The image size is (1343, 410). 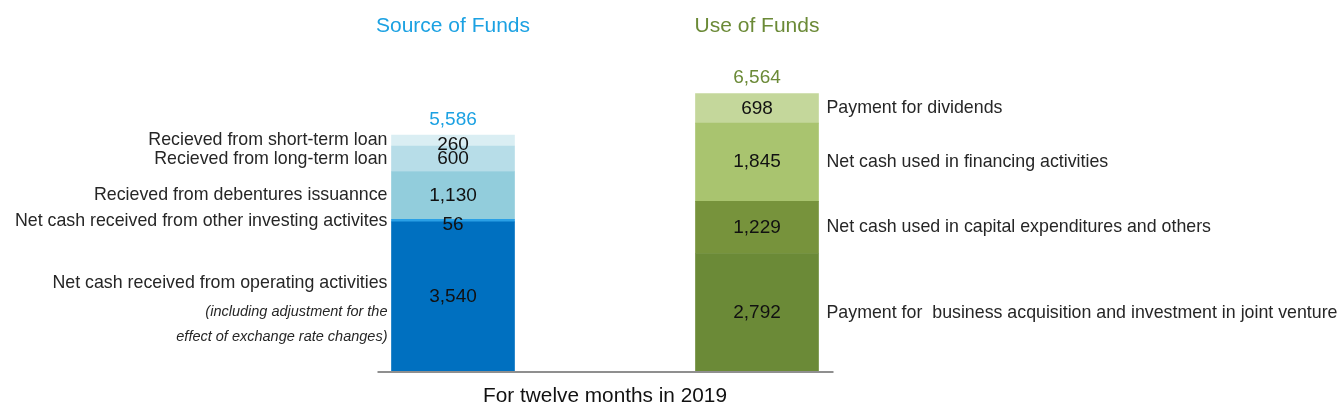 I want to click on series-label: Recieved from long-term loan, so click(x=271, y=157).